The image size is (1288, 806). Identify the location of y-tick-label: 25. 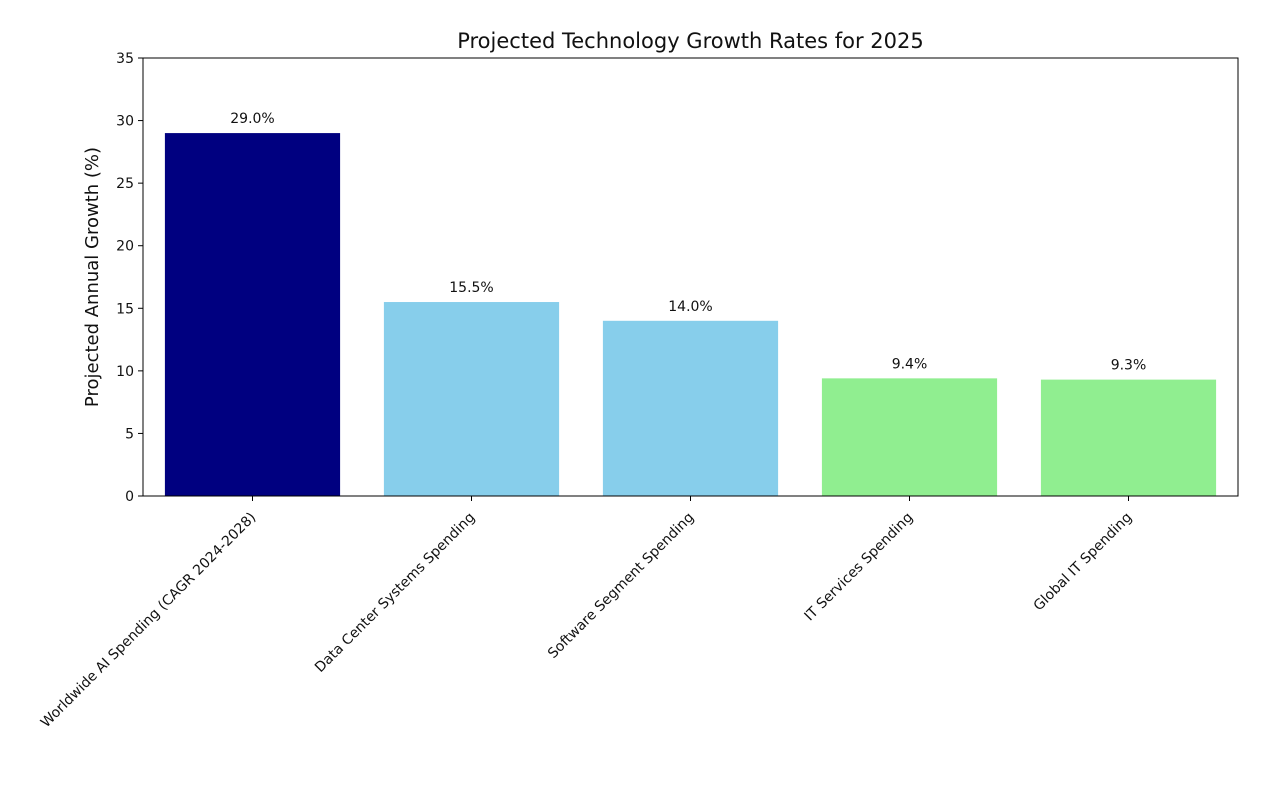
(125, 184).